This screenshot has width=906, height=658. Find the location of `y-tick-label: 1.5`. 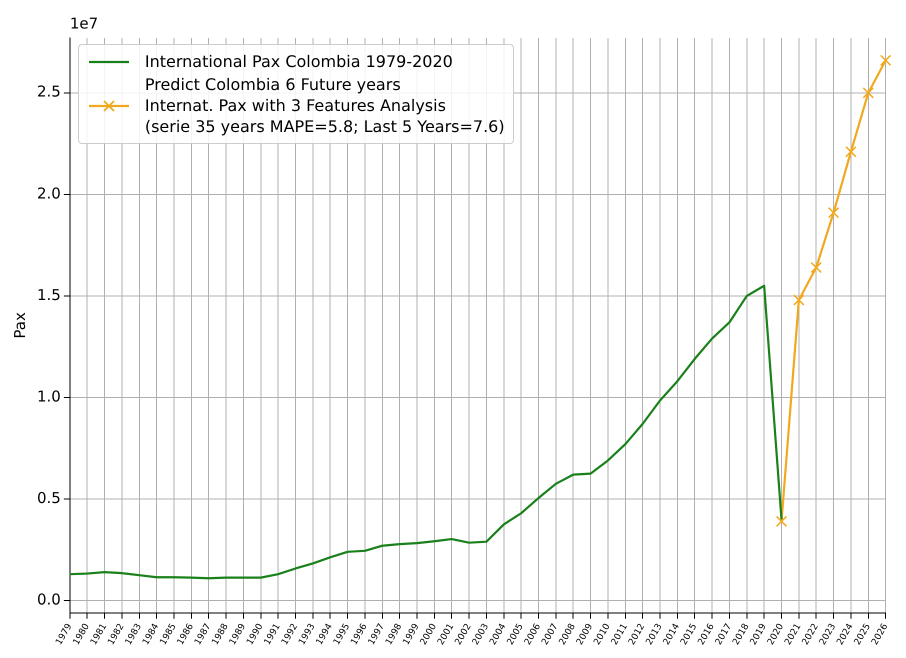

y-tick-label: 1.5 is located at coordinates (48, 295).